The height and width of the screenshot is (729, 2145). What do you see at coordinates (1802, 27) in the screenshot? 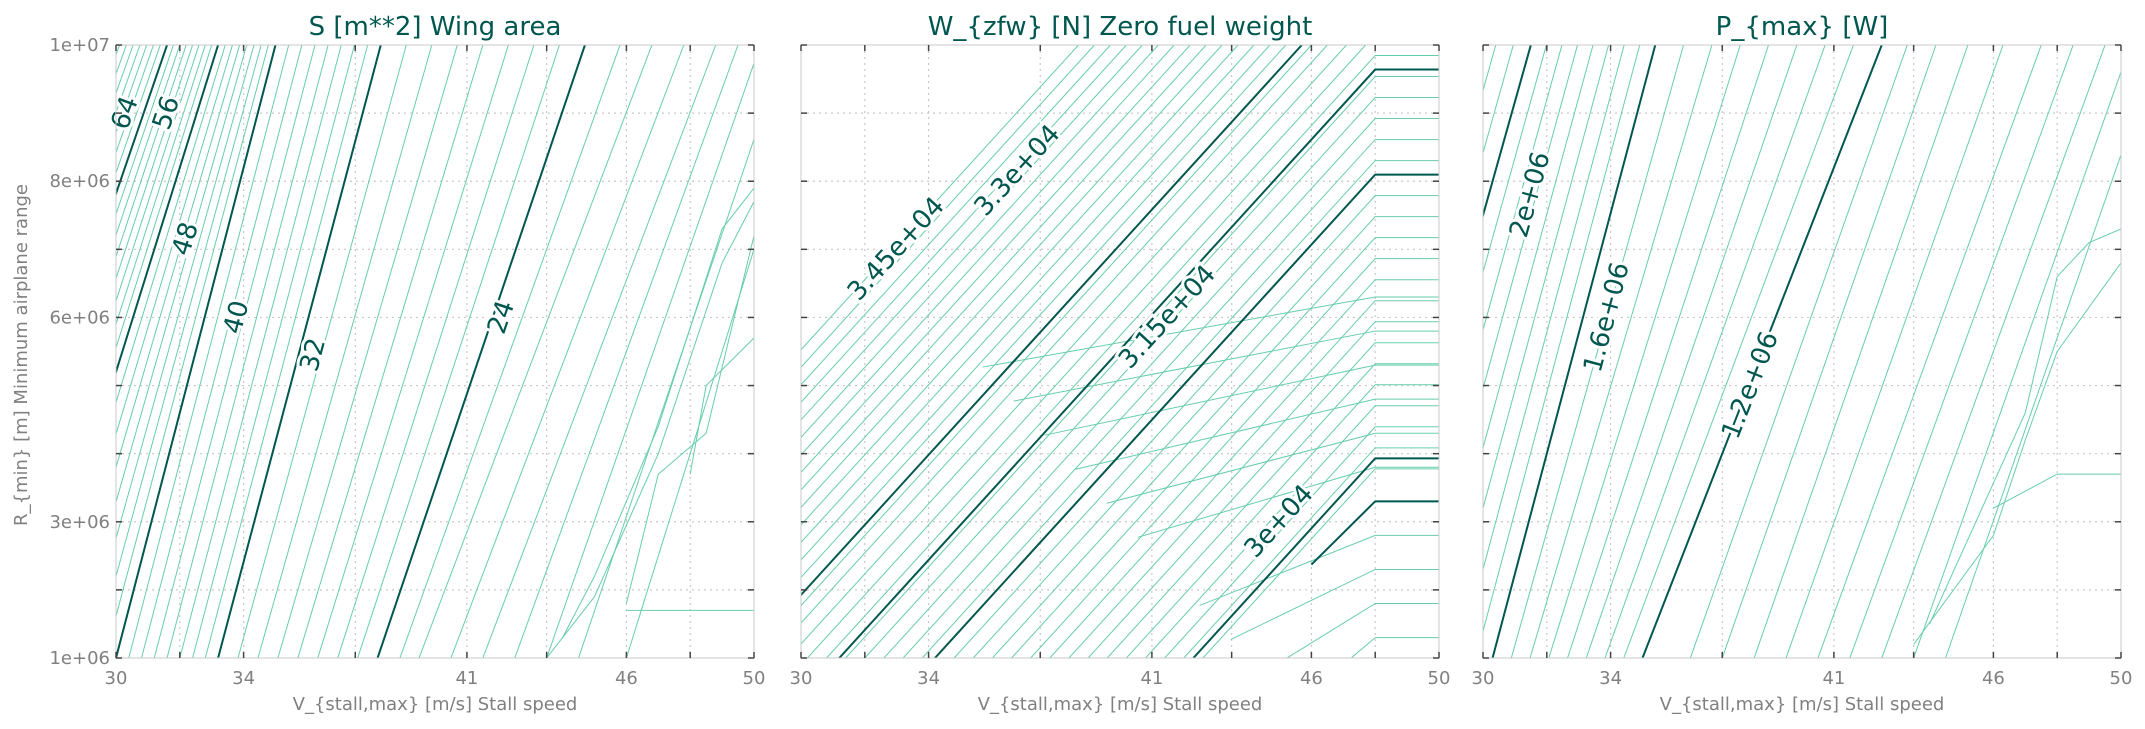
I see `chart-title: P_{max} [W]` at bounding box center [1802, 27].